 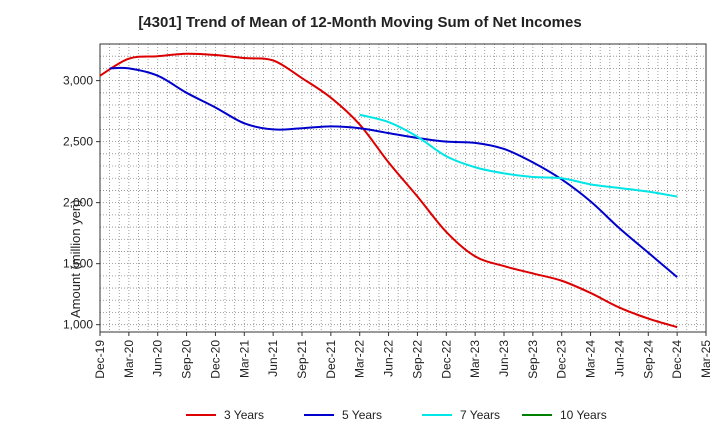 I want to click on y-ticks: 1,000 1,500 2,000 2,500 3,000, so click(x=81, y=203).